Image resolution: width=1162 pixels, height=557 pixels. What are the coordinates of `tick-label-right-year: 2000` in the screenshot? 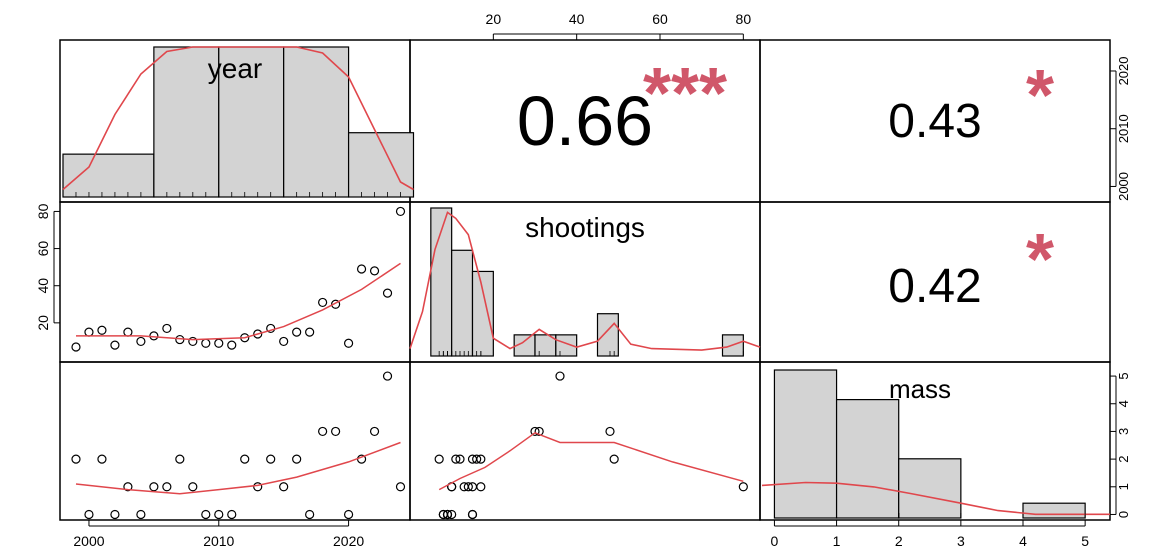 It's located at (1123, 186).